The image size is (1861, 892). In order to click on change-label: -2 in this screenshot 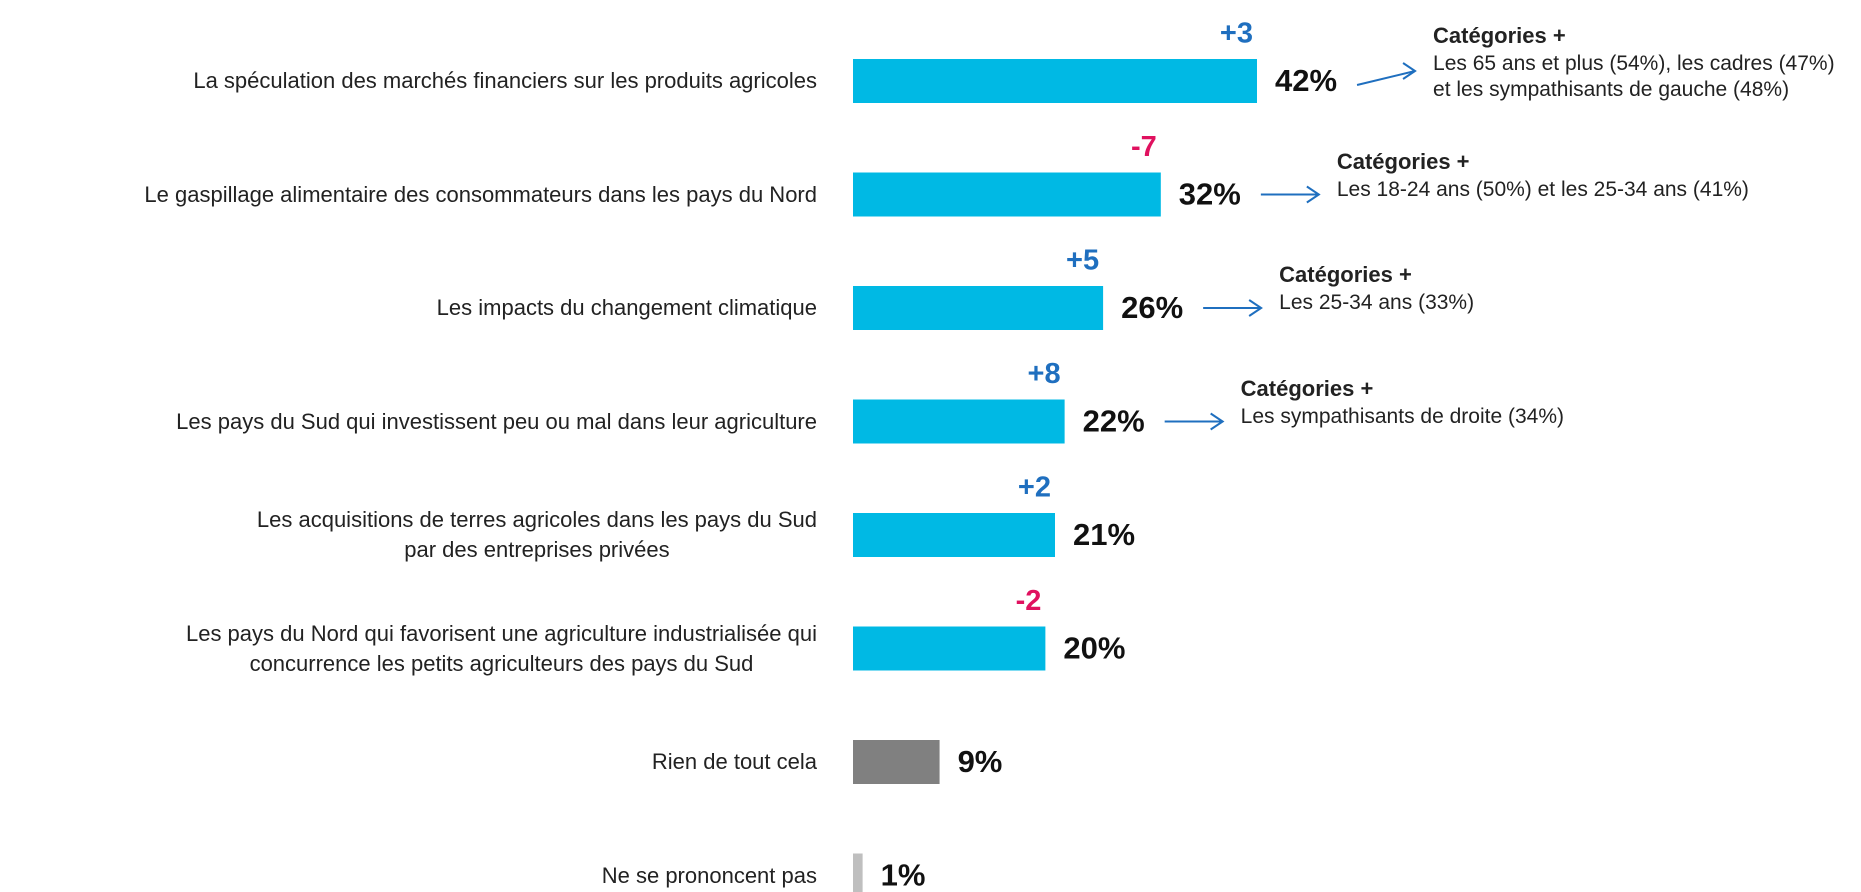, I will do `click(1029, 601)`.